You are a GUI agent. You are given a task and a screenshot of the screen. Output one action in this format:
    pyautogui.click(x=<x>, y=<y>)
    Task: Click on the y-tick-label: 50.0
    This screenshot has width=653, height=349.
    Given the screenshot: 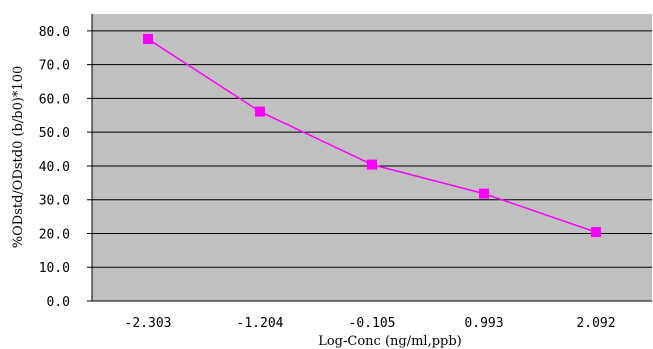 What is the action you would take?
    pyautogui.click(x=54, y=133)
    